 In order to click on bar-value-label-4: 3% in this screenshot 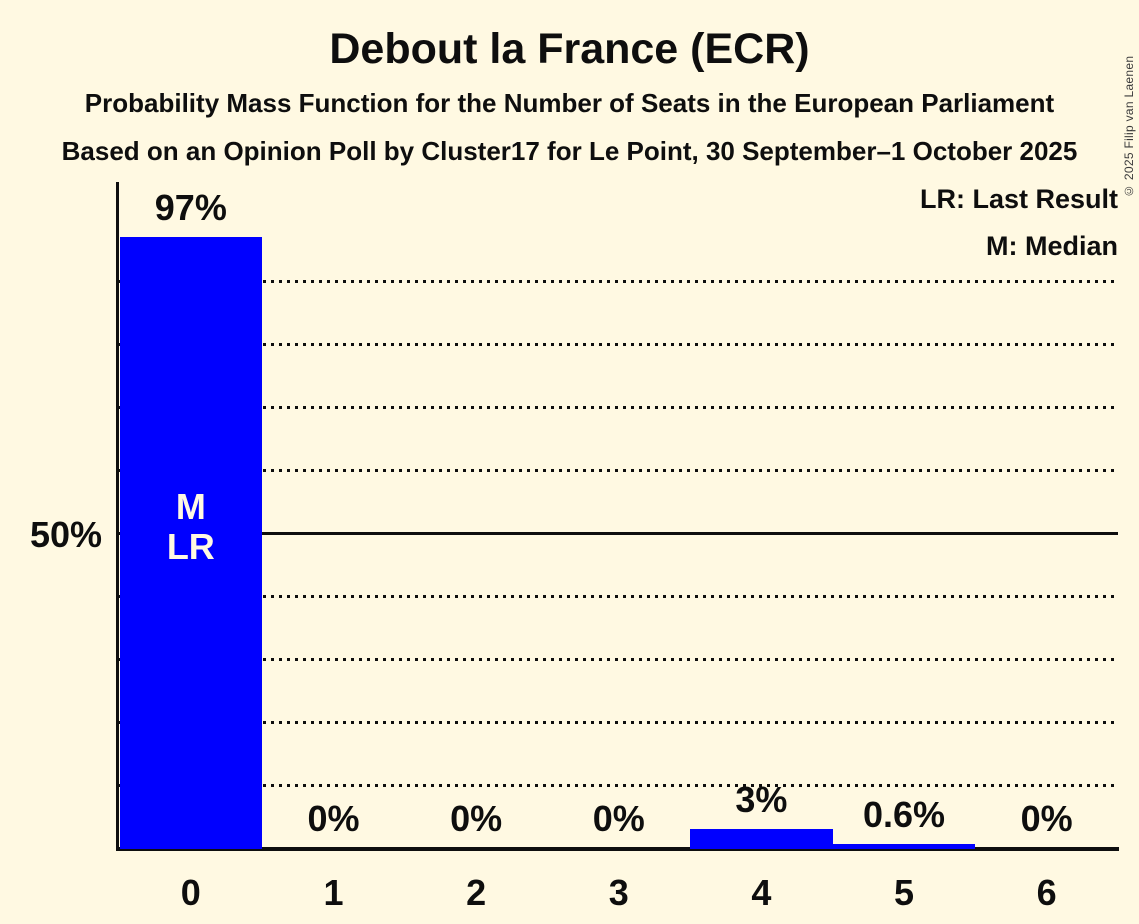, I will do `click(761, 800)`.